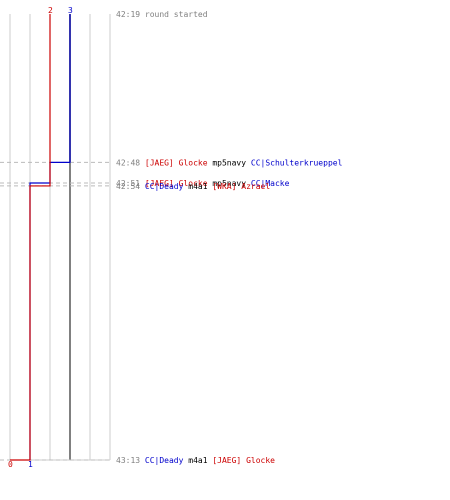 This screenshot has width=450, height=500. I want to click on event-entry: 42:54 CC|Deady m4a1 [WKA] Azrael, so click(193, 186).